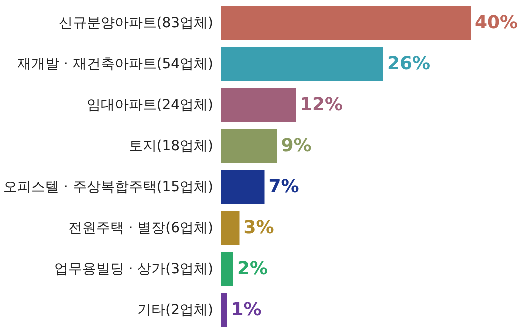 Image resolution: width=528 pixels, height=334 pixels. Describe the element at coordinates (150, 105) in the screenshot. I see `y-tick-label: 임대아파트(24업체)` at that location.